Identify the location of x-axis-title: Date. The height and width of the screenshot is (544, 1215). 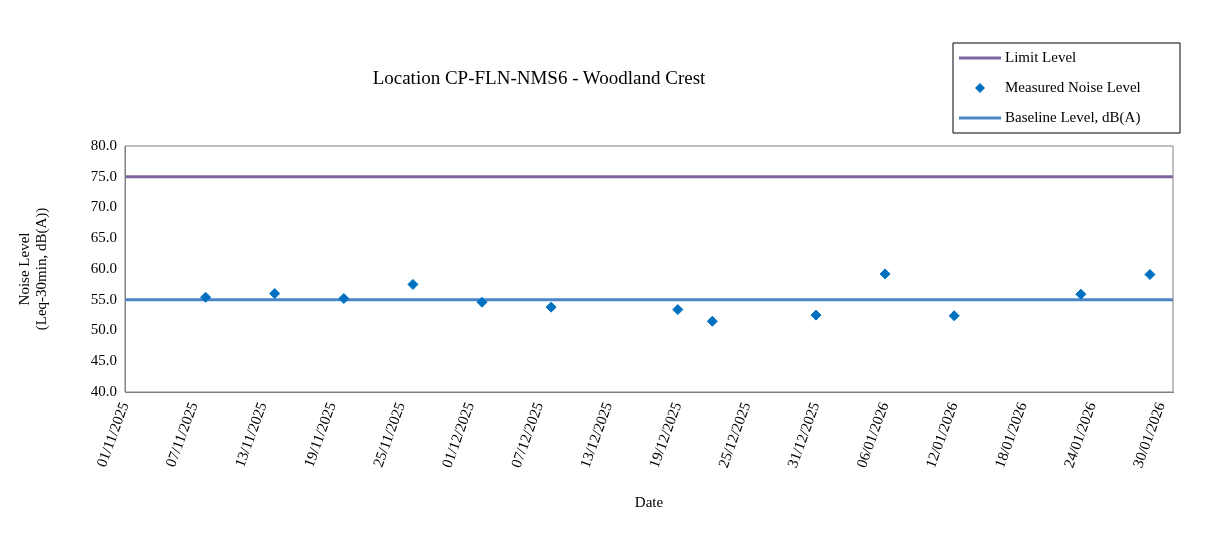
(649, 501).